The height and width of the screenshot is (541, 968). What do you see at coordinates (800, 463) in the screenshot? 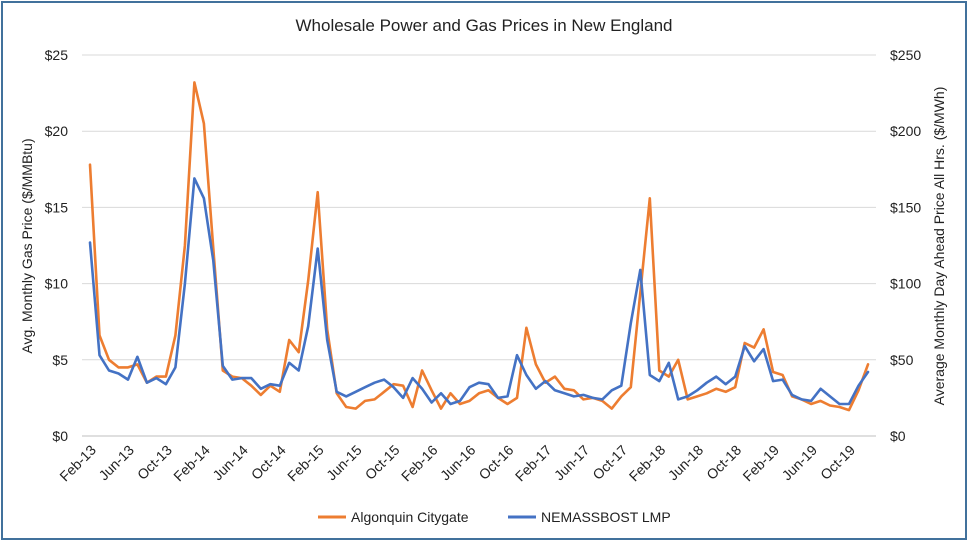
I see `x-tick-label: Jun-19` at bounding box center [800, 463].